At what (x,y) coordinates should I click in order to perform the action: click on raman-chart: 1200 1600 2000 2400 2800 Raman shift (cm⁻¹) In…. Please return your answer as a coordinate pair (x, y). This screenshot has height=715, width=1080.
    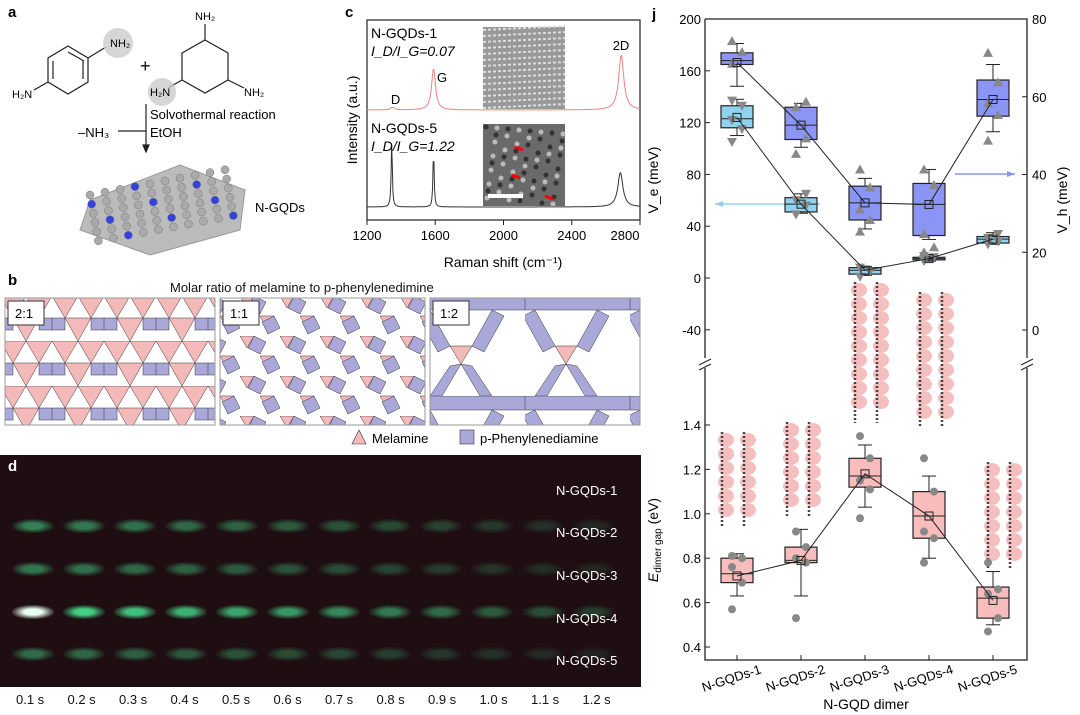
    Looking at the image, I should click on (492, 144).